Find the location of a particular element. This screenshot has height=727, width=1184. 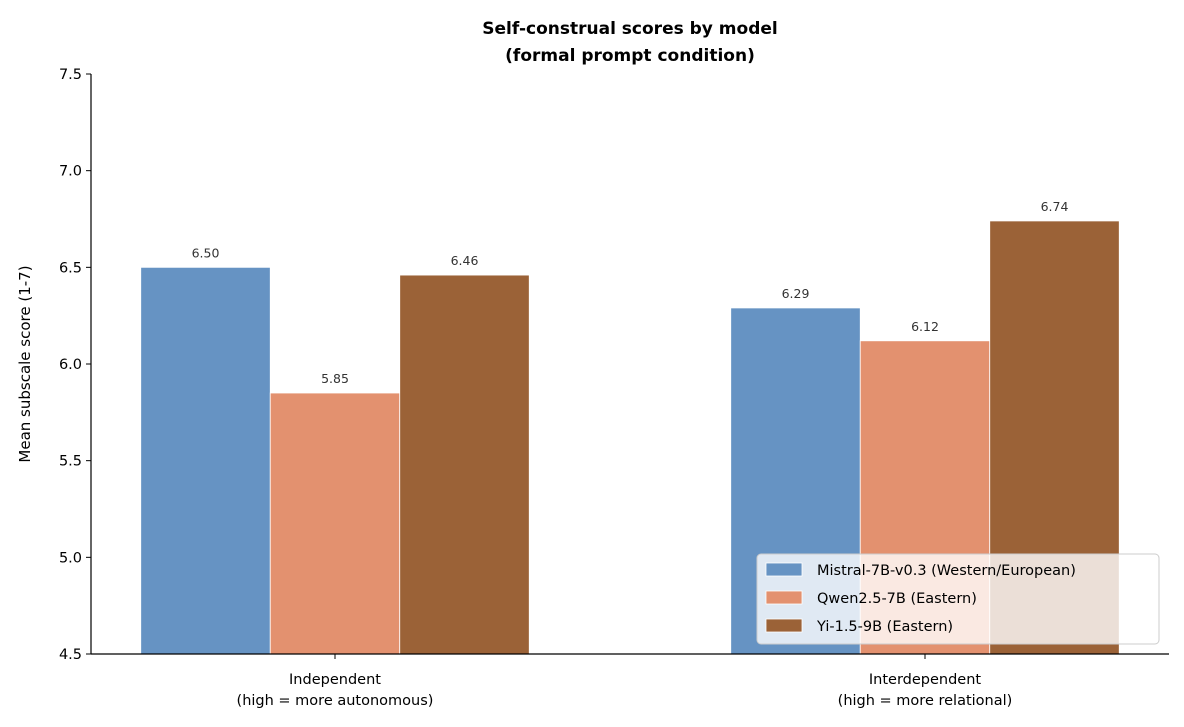

legend-entry: Qwen2.5-7B (Eastern) is located at coordinates (897, 599).